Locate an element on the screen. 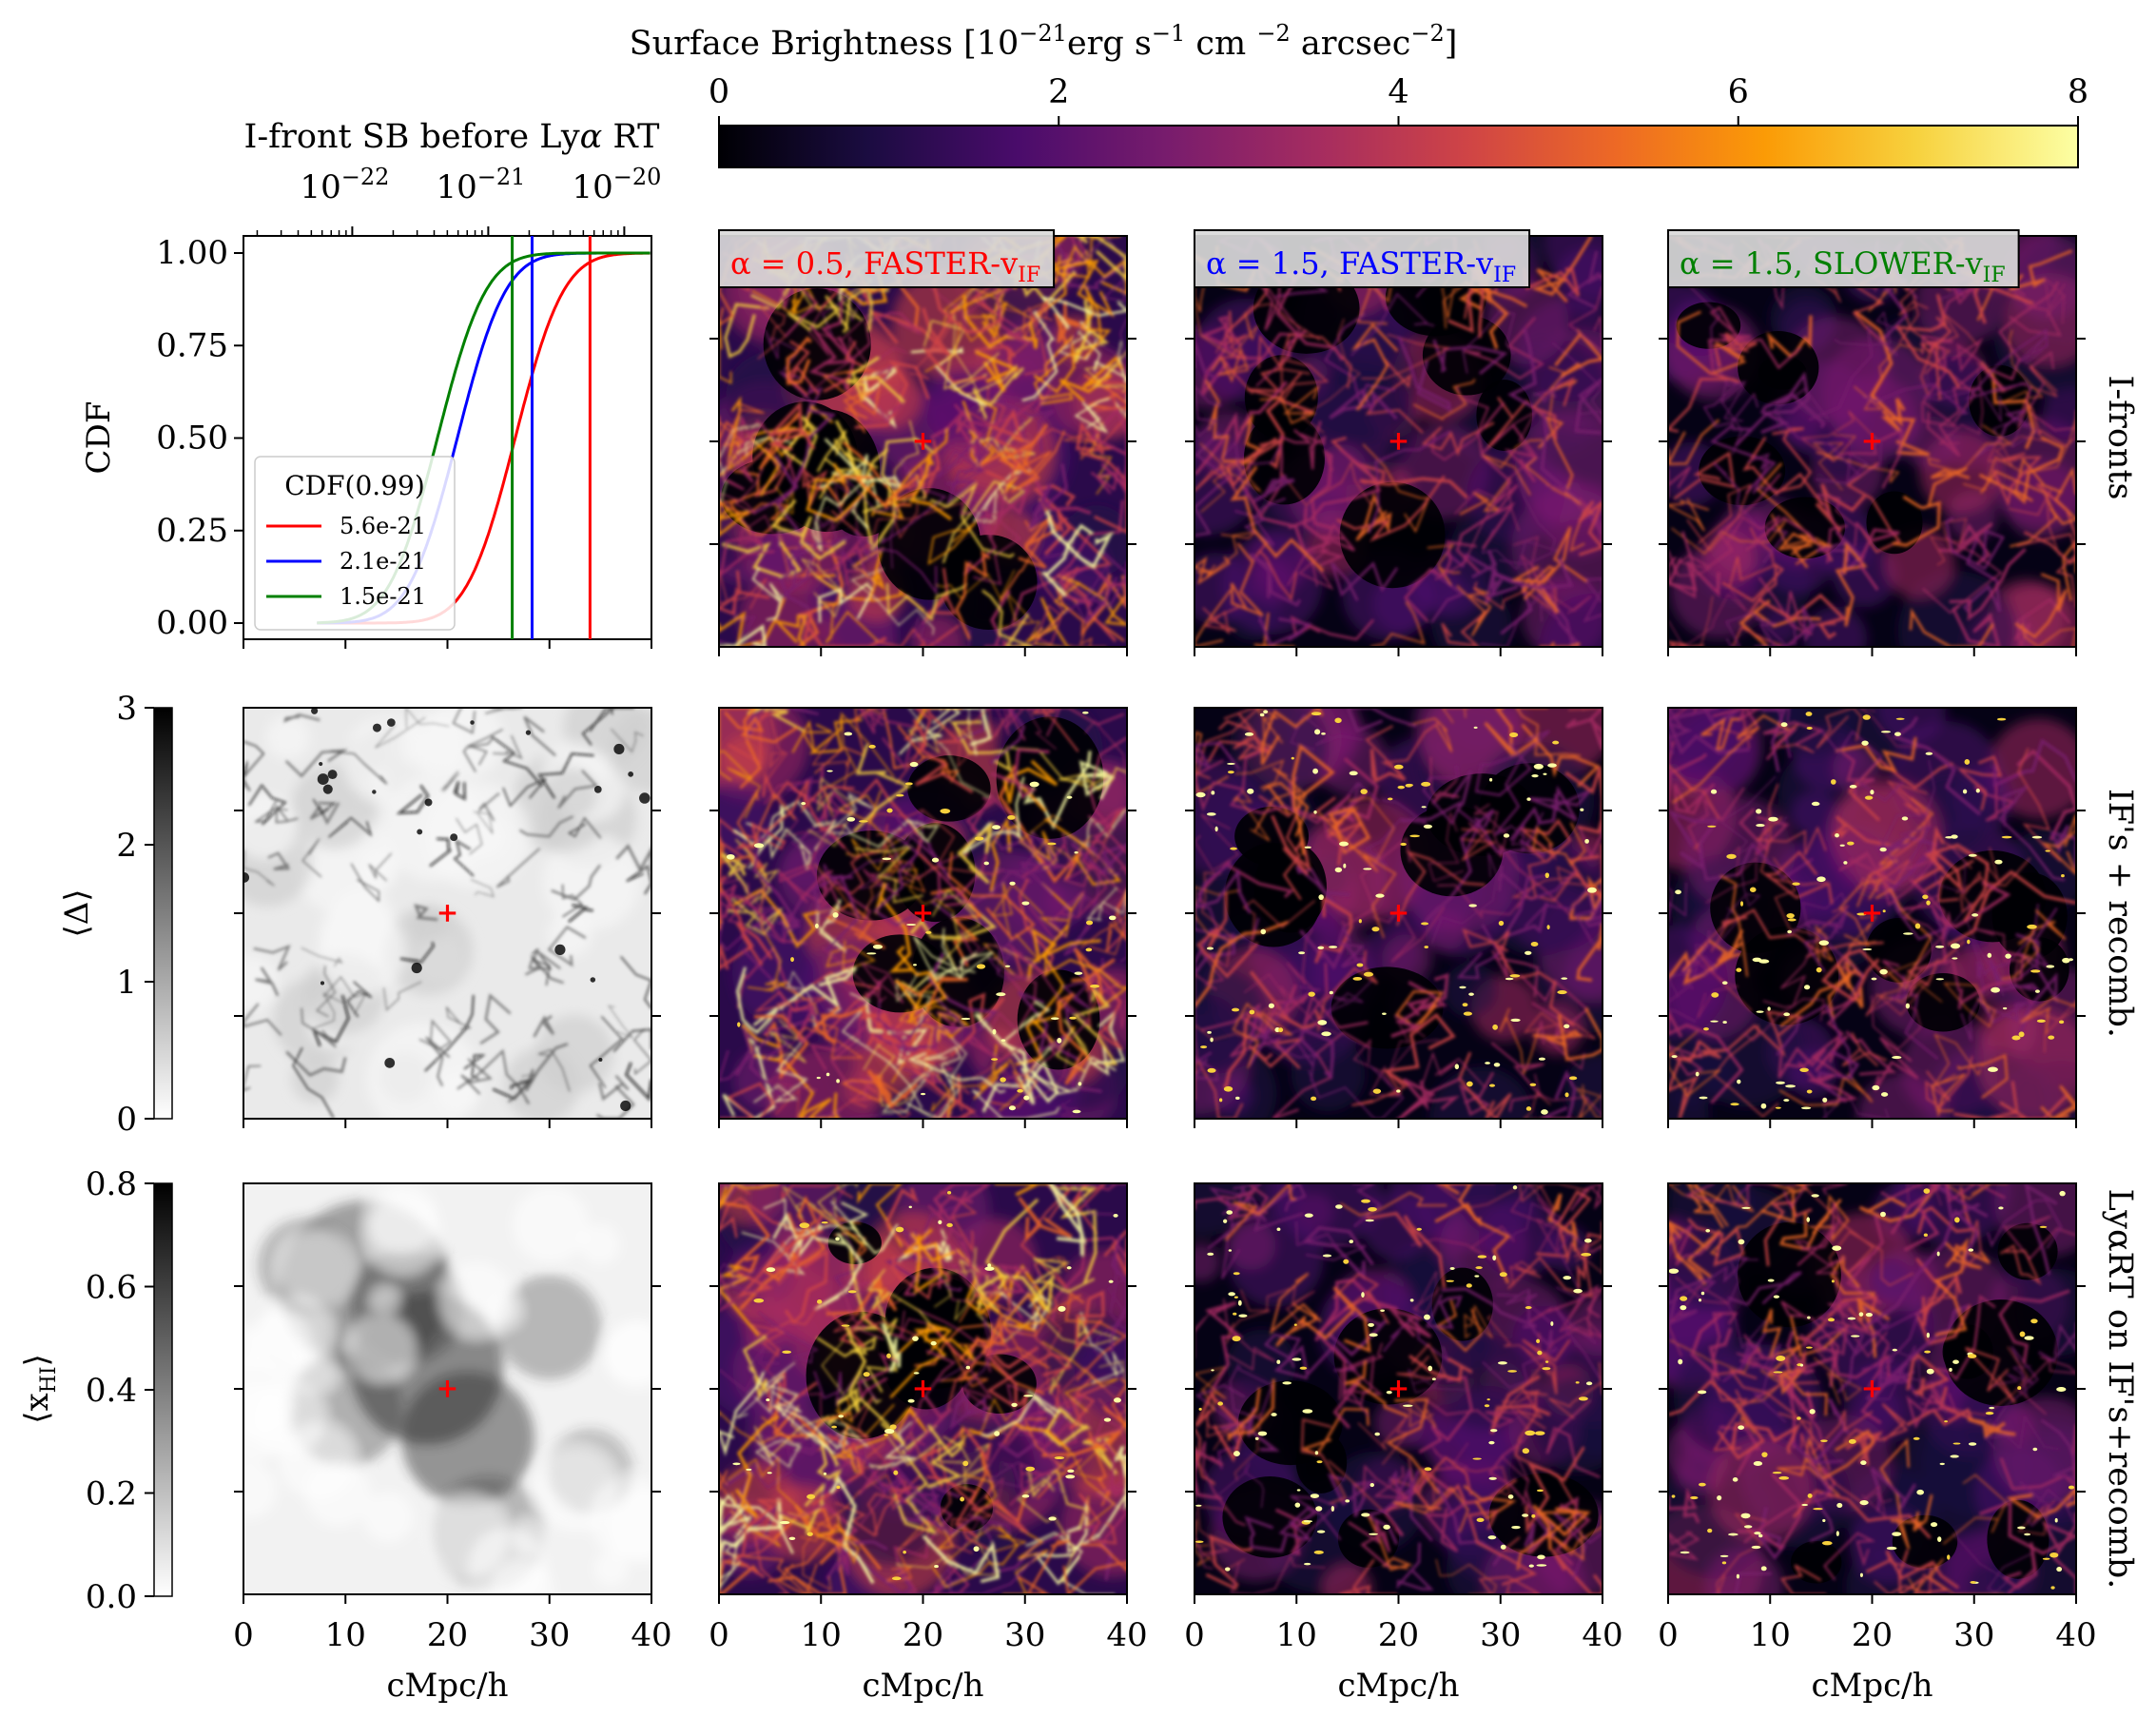 The width and height of the screenshot is (2156, 1718). column-title-3: α = 1.5, SLOWER-vIF is located at coordinates (1843, 258).